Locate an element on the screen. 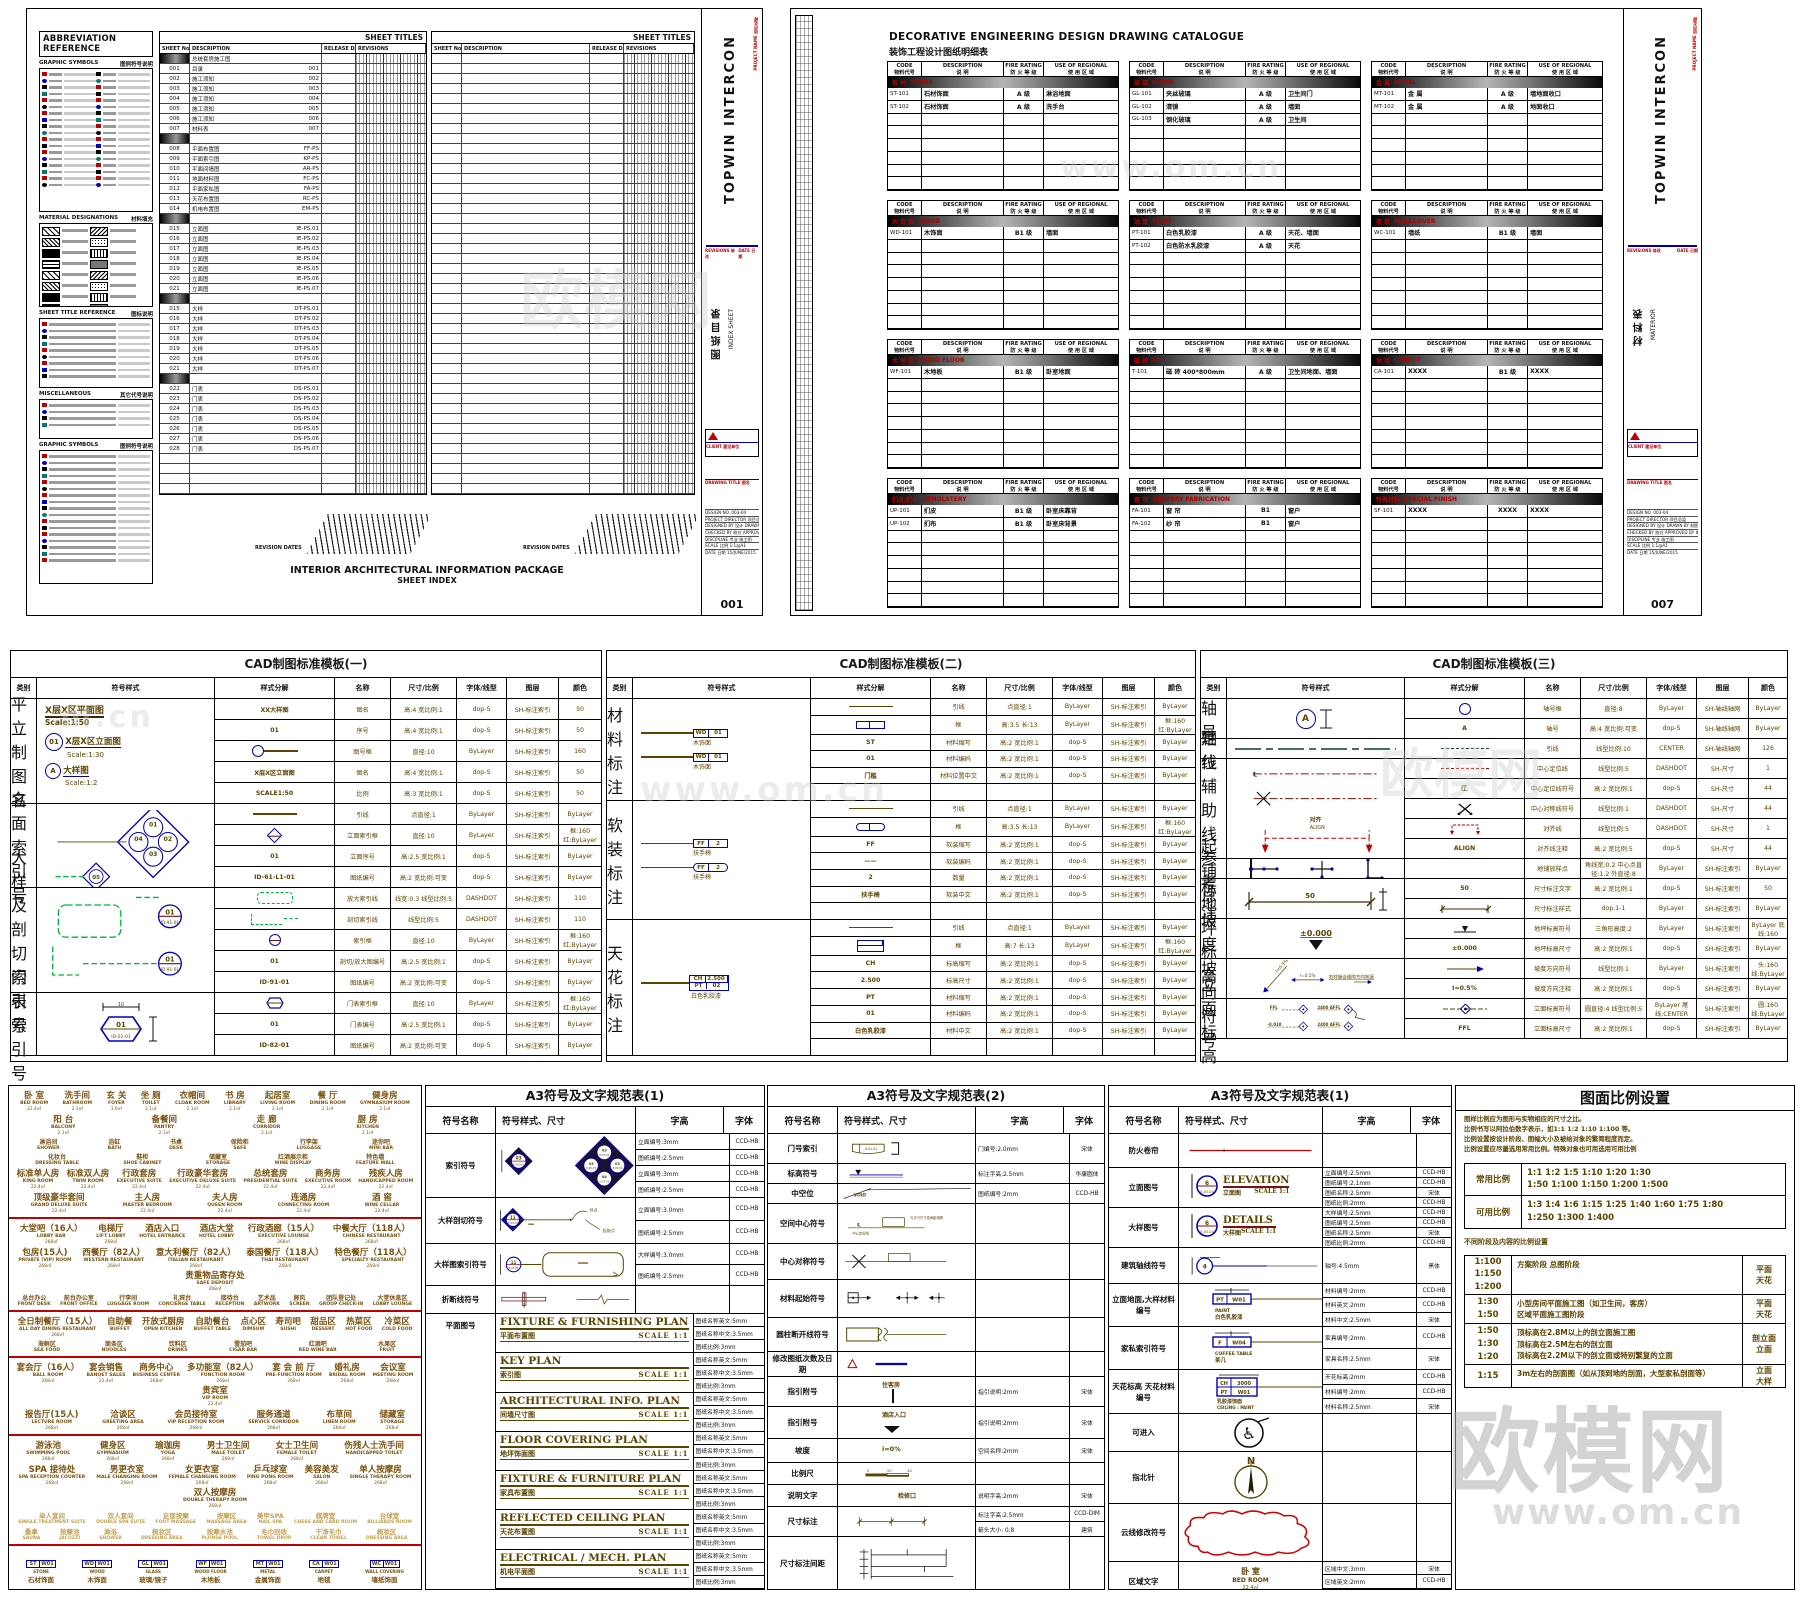 The image size is (1800, 1598). row-cell: 引线 is located at coordinates (1553, 748).